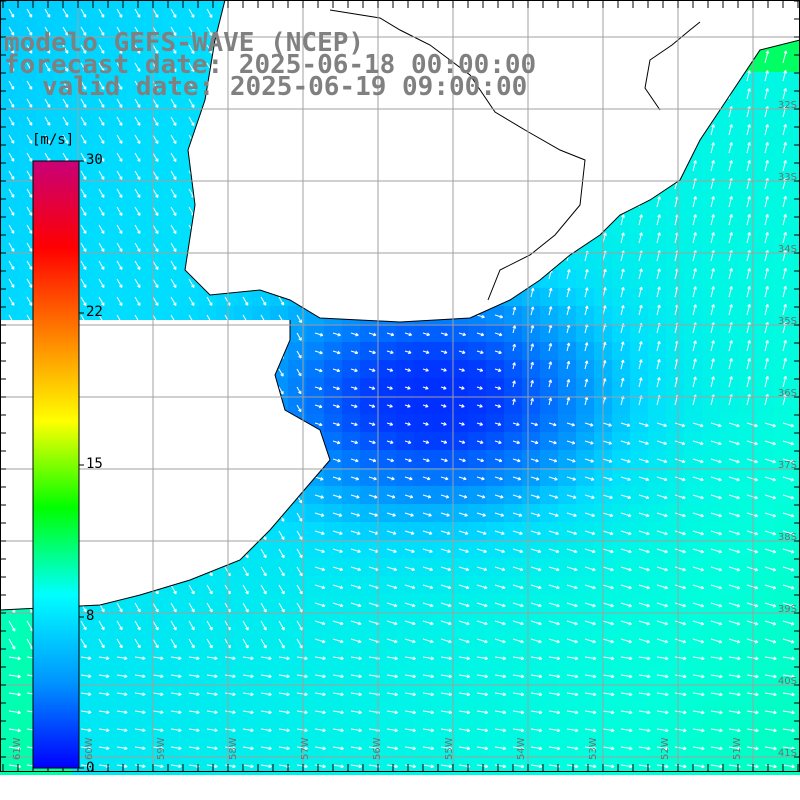 Image resolution: width=800 pixels, height=800 pixels. Describe the element at coordinates (672, 66) in the screenshot. I see `lagoon-coast` at that location.